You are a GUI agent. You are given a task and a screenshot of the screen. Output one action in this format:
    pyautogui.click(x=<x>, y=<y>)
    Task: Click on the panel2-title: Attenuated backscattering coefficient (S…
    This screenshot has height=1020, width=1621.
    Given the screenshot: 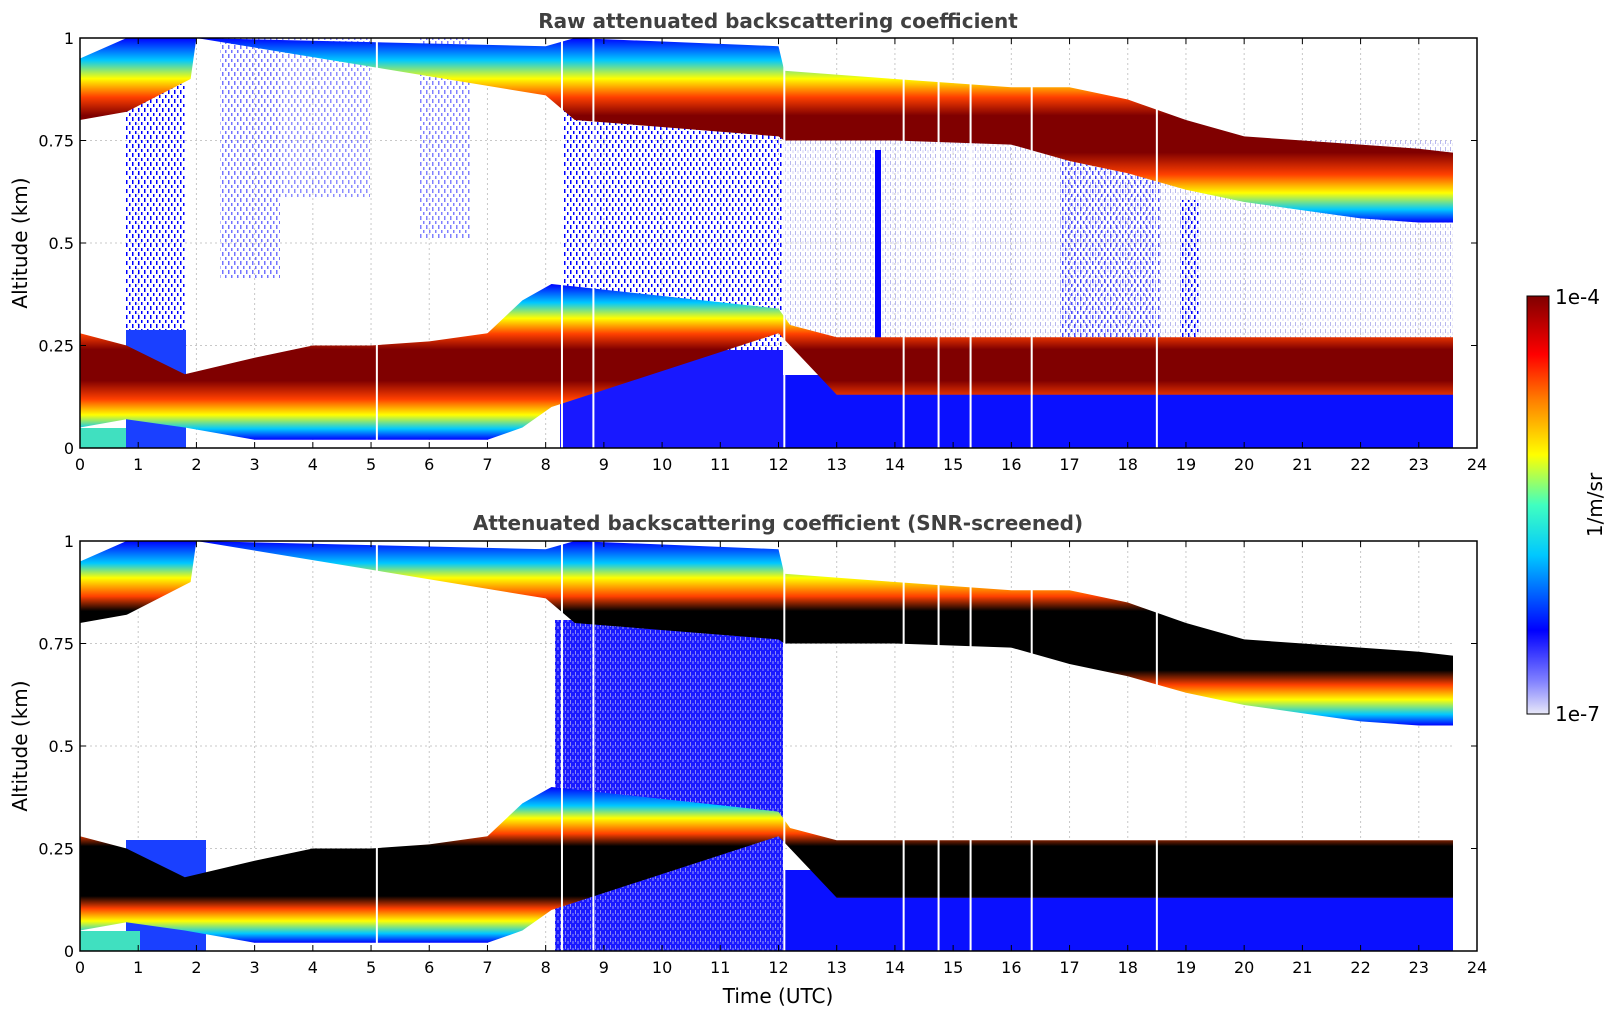 What is the action you would take?
    pyautogui.click(x=778, y=523)
    